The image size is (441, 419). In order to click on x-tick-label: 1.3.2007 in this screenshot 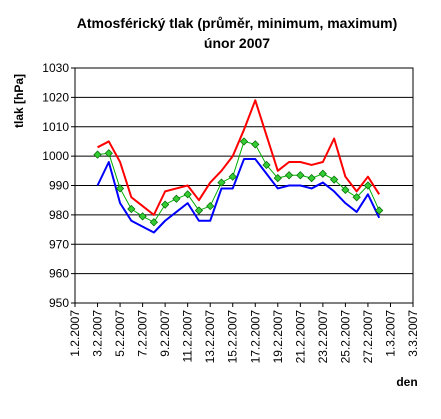, I will do `click(390, 333)`.